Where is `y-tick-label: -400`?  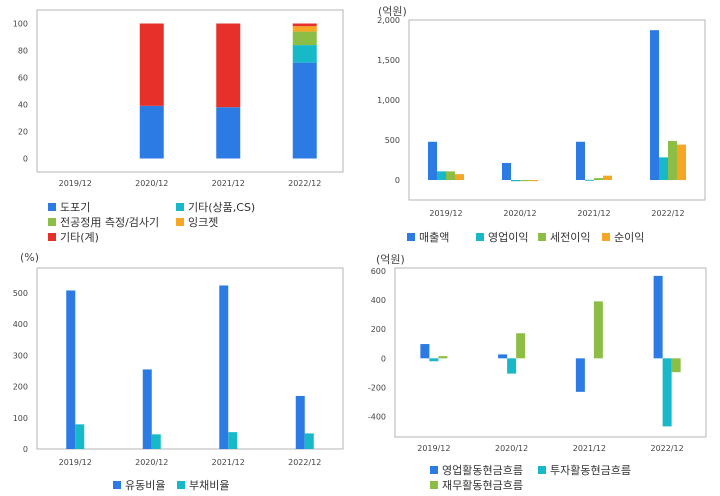
y-tick-label: -400 is located at coordinates (377, 417).